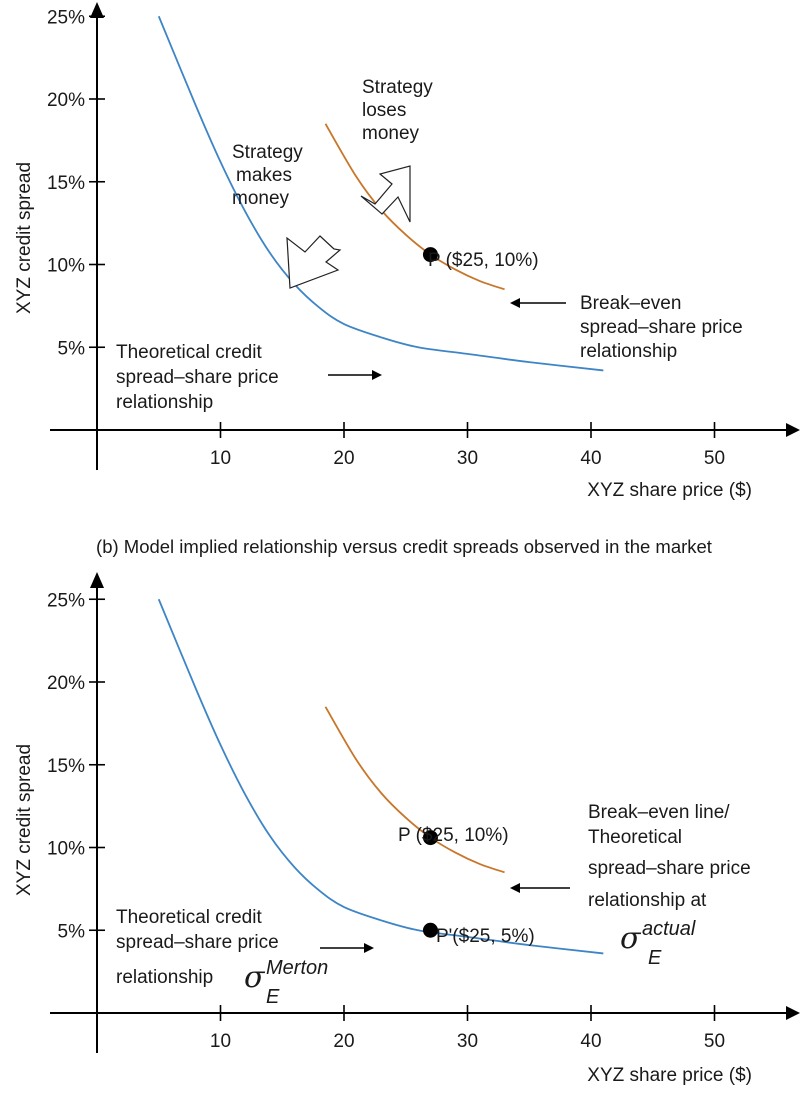  Describe the element at coordinates (453, 835) in the screenshot. I see `chart-b-point-label-p: P ($25, 10%)` at that location.